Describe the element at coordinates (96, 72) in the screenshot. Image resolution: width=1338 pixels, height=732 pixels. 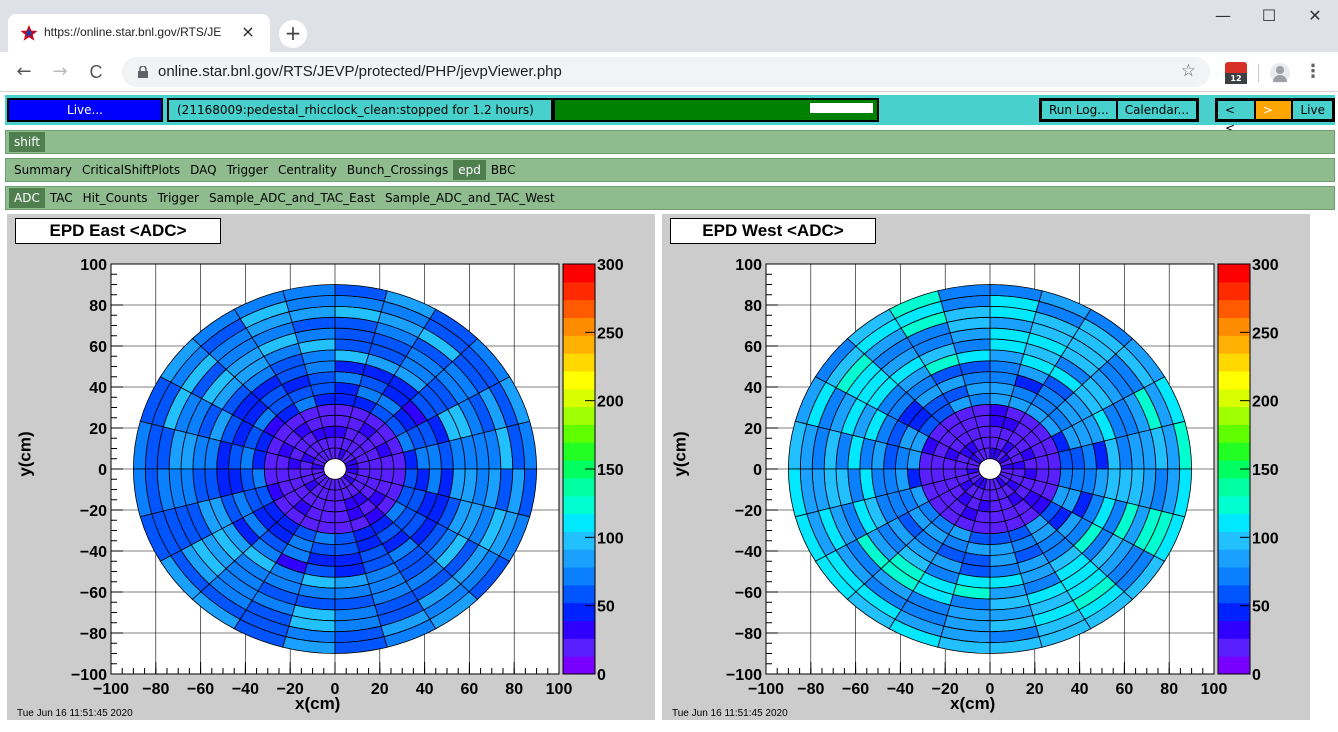
I see `reload-icon: C` at that location.